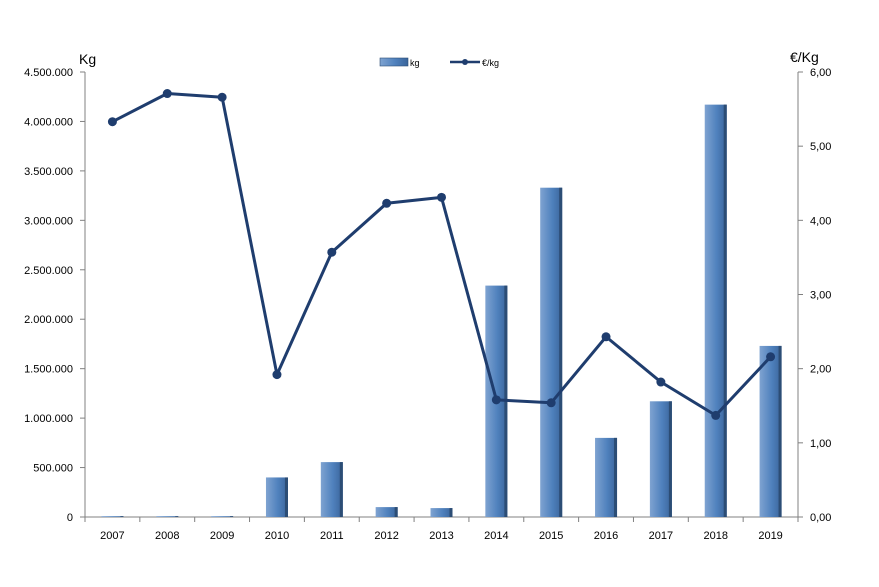 The width and height of the screenshot is (879, 587). Describe the element at coordinates (332, 536) in the screenshot. I see `x-tick-label: 2011` at that location.